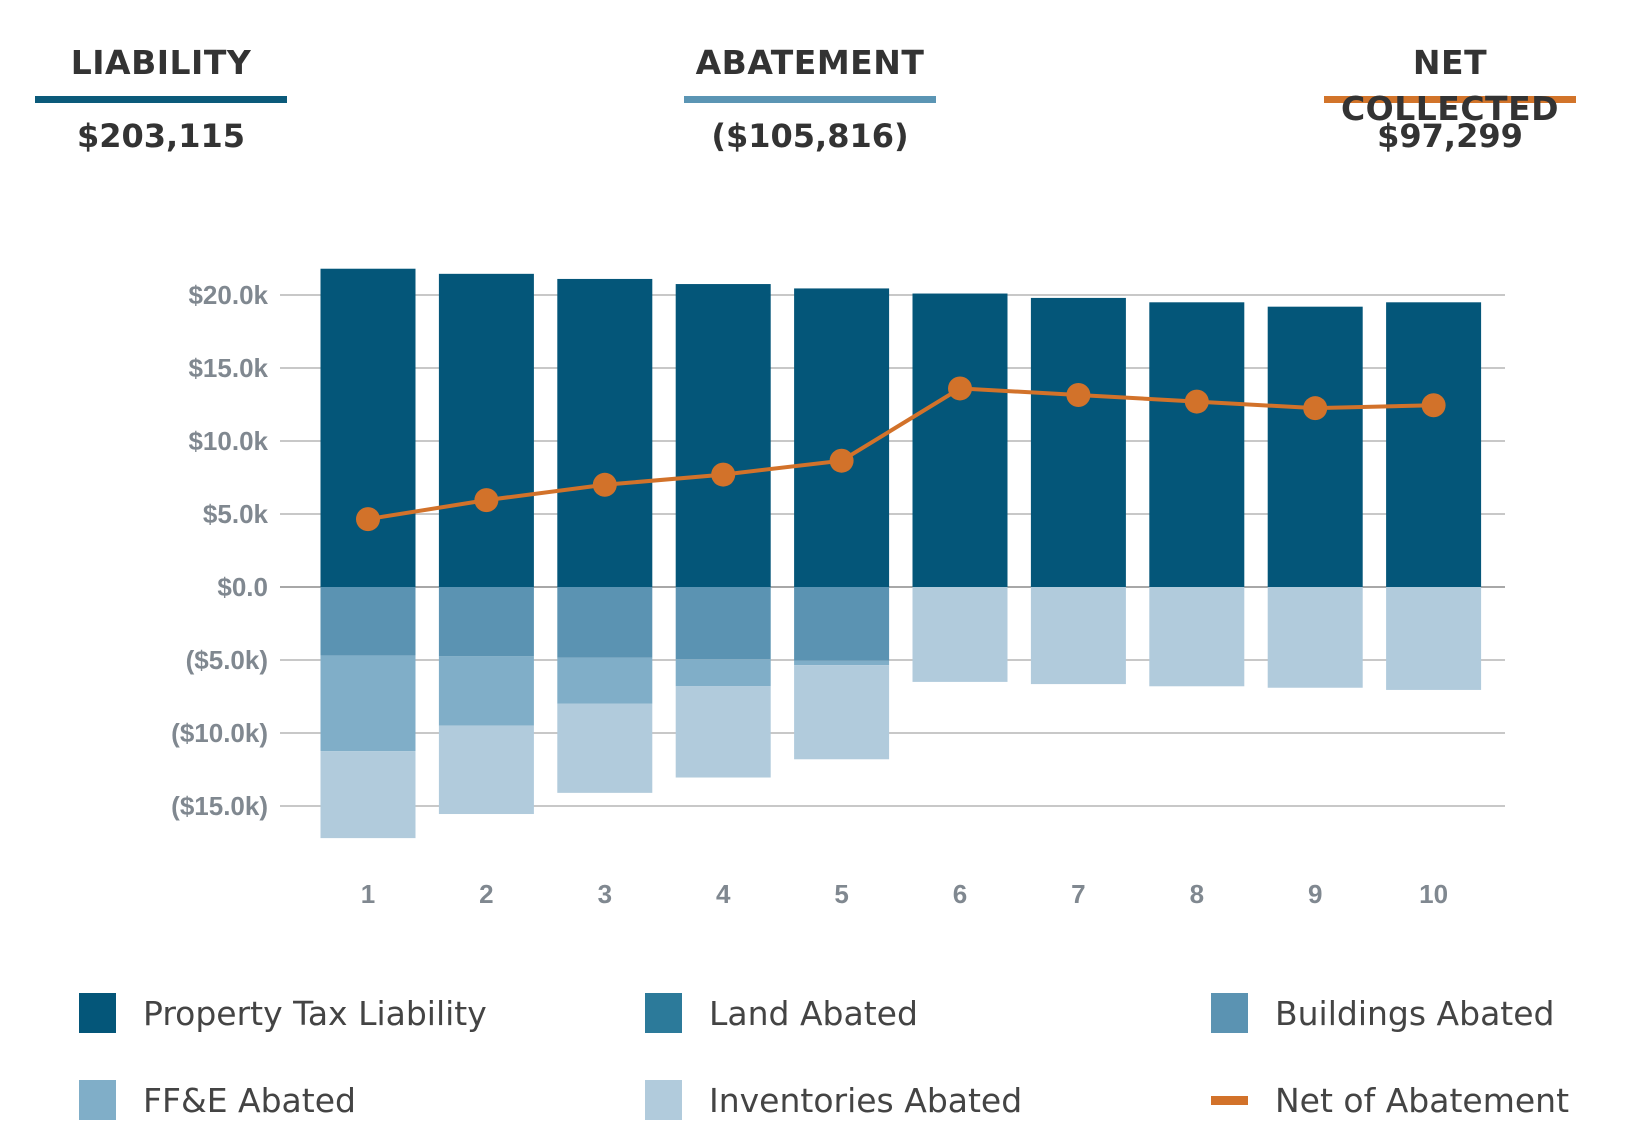  I want to click on y-tick-label: $0.0, so click(242, 587).